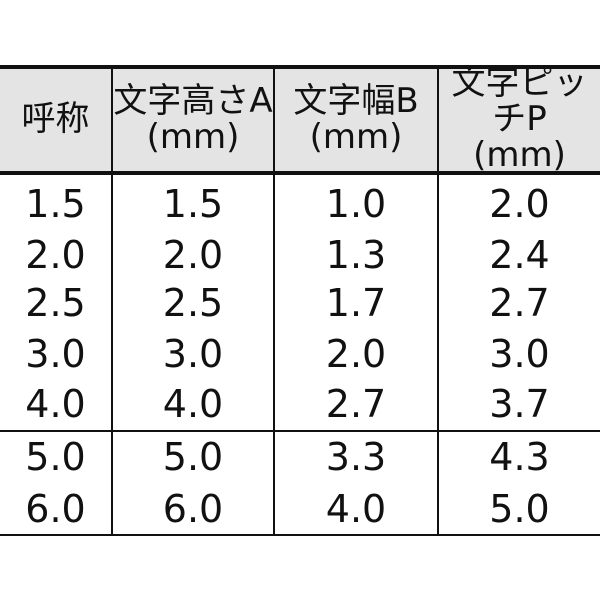  What do you see at coordinates (519, 404) in the screenshot?
I see `table-cell: 3.7` at bounding box center [519, 404].